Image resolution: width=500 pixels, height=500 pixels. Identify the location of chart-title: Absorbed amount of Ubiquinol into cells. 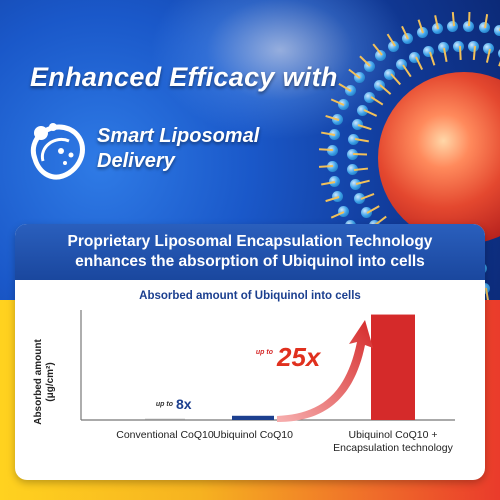
(250, 296).